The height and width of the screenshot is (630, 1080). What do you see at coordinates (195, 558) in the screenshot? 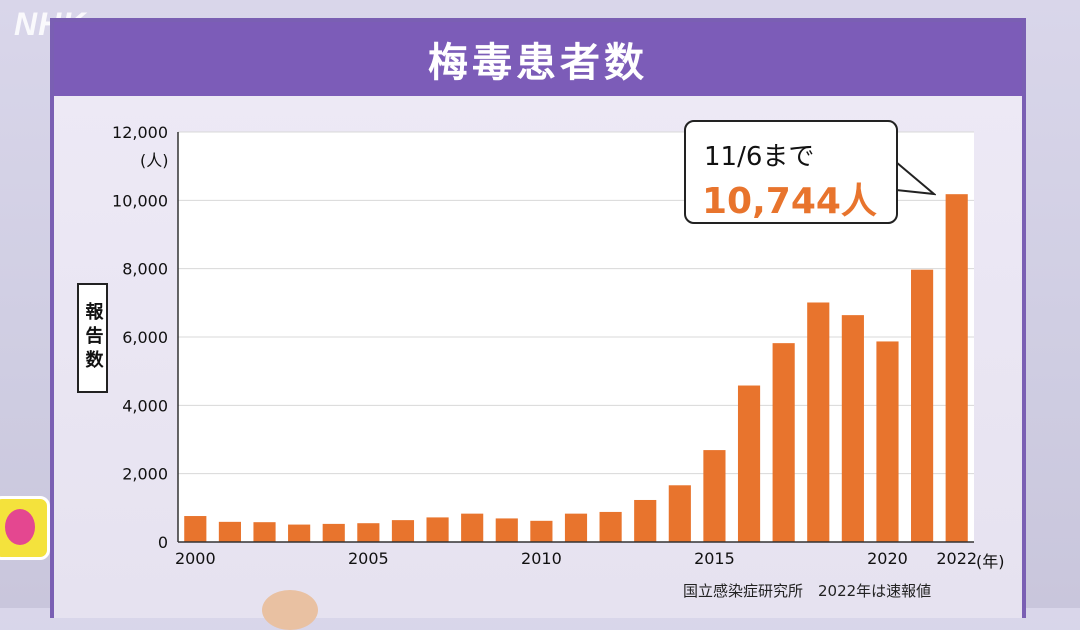
I see `x-tick-label: 2000` at bounding box center [195, 558].